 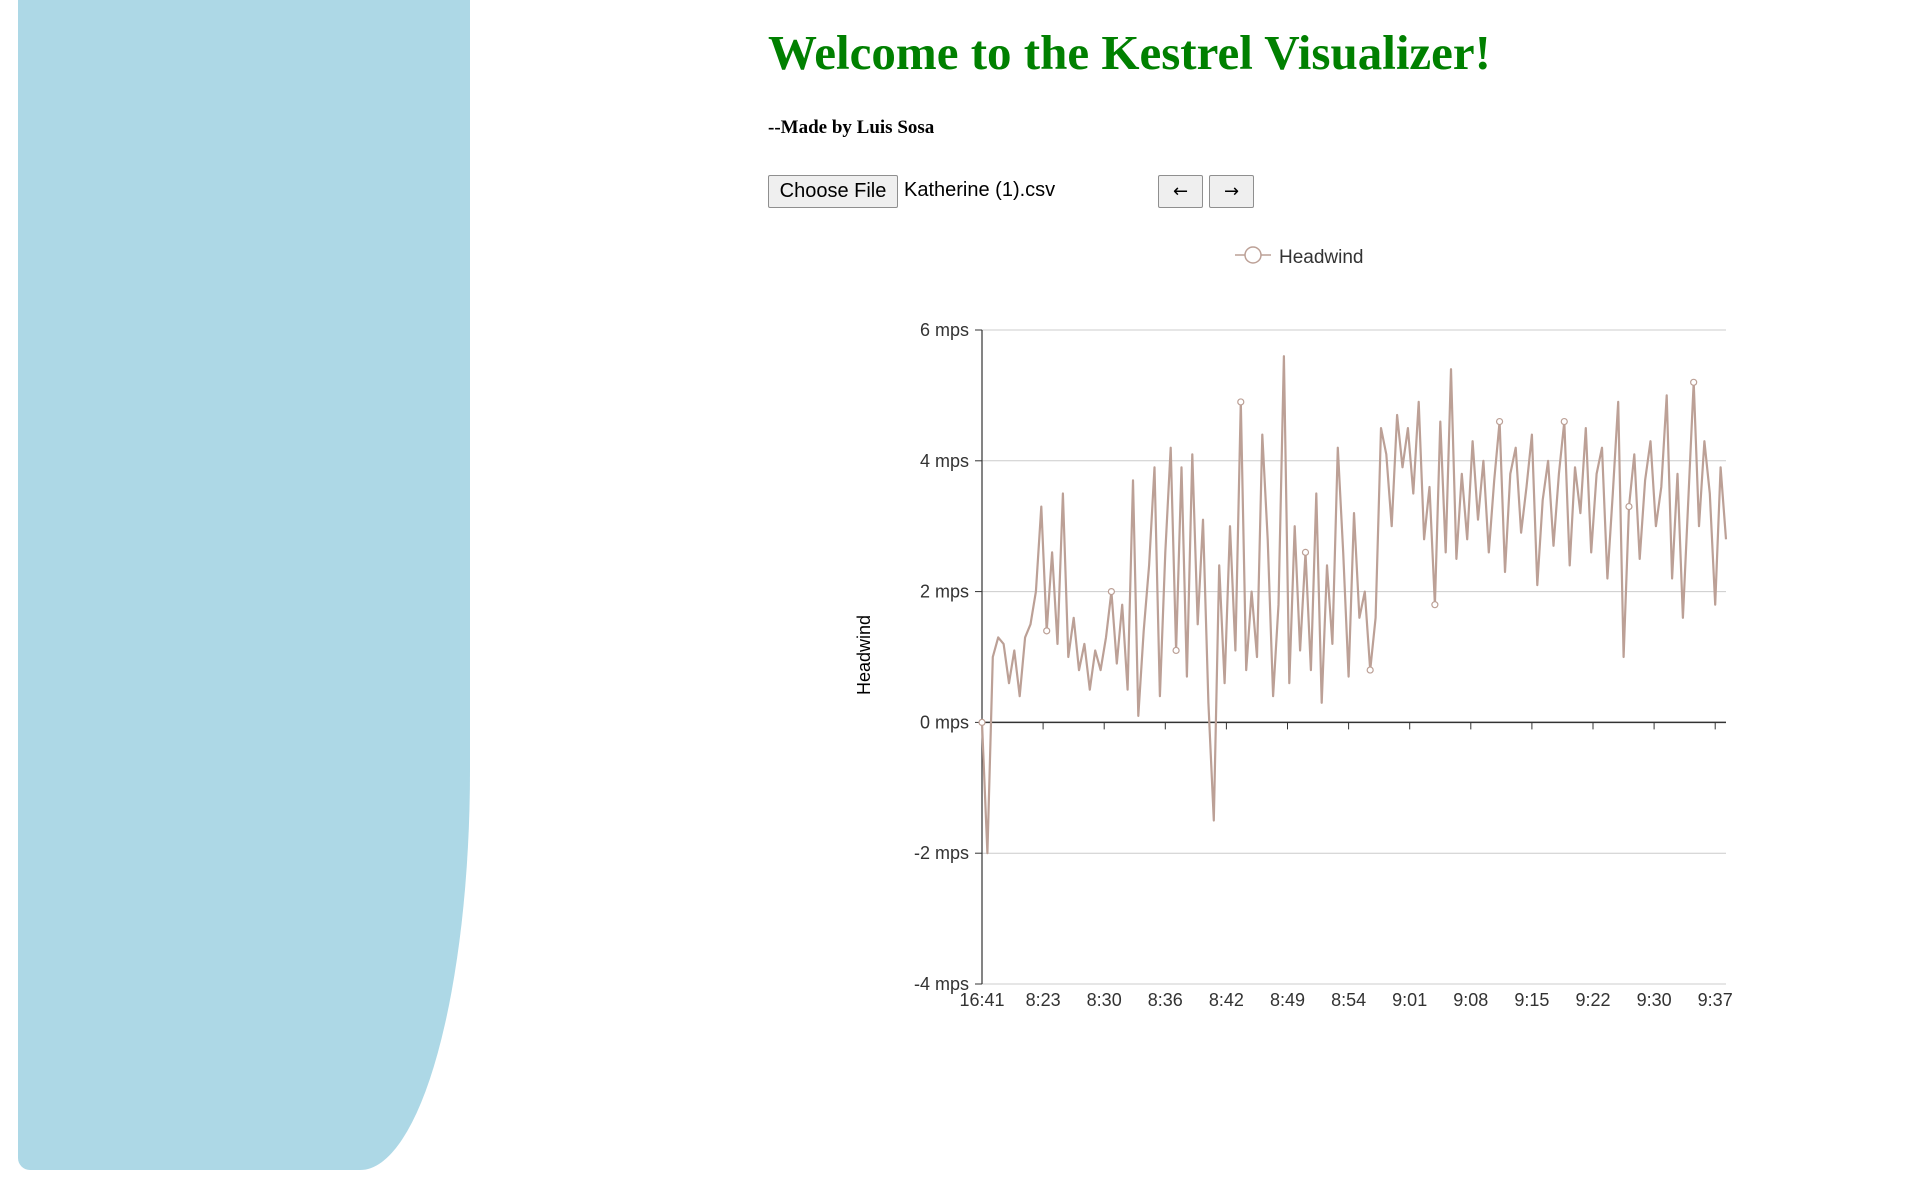 What do you see at coordinates (1180, 191) in the screenshot?
I see `previous-button: ←` at bounding box center [1180, 191].